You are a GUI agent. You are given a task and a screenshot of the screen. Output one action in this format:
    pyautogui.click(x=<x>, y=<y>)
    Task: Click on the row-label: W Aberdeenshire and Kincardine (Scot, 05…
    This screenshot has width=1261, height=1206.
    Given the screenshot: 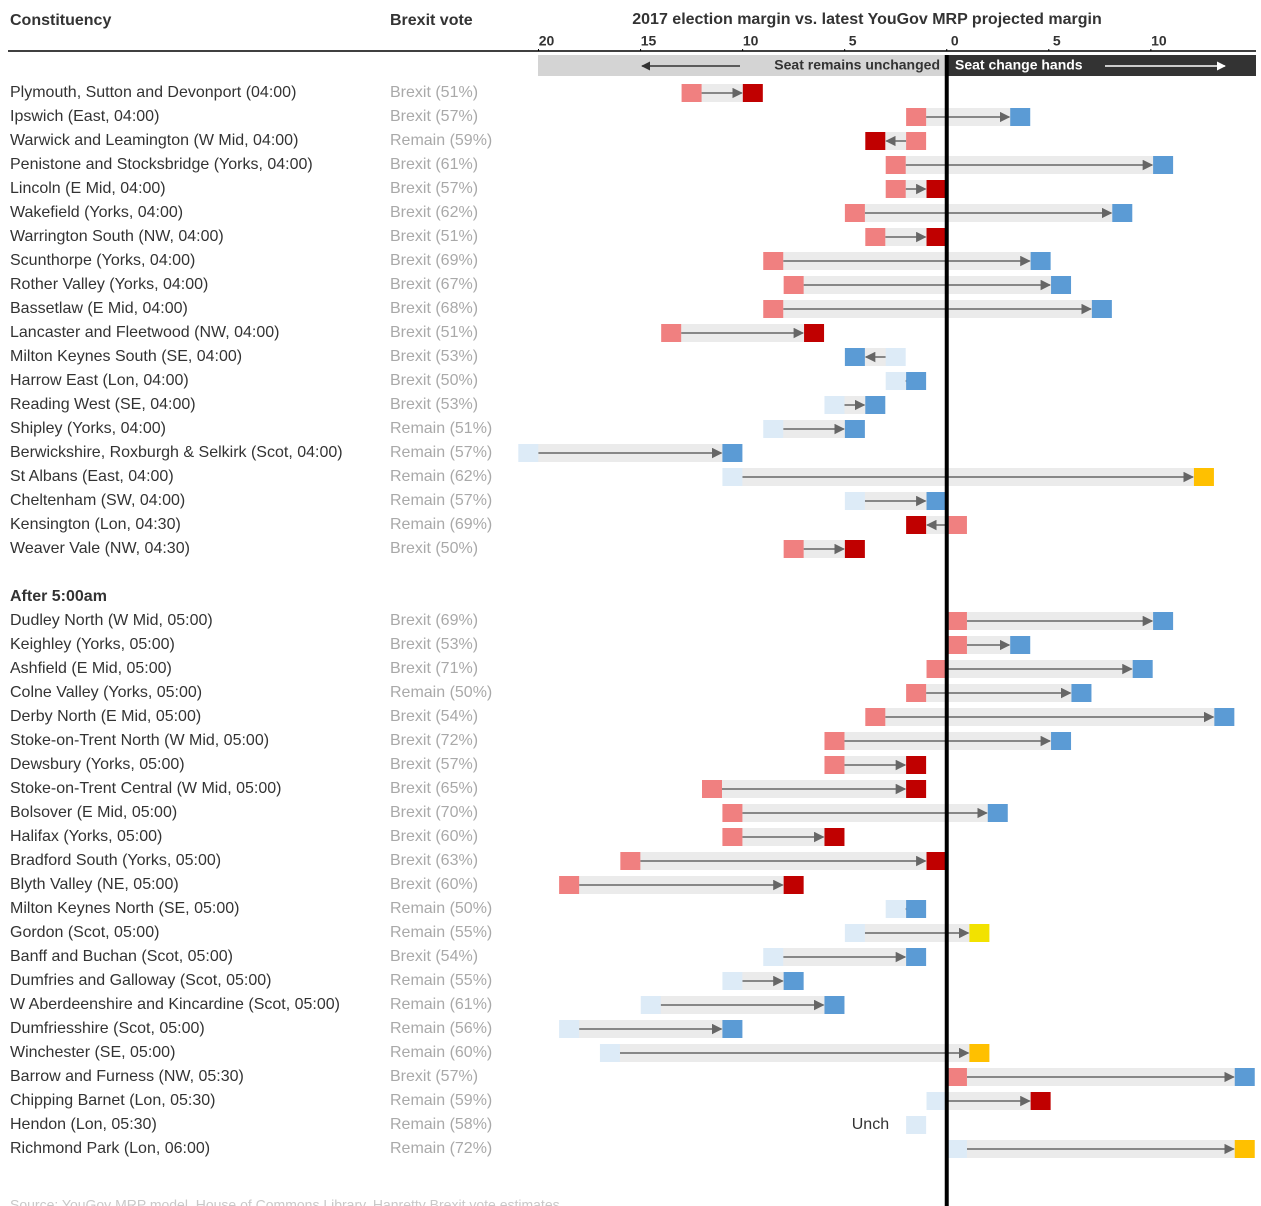 What is the action you would take?
    pyautogui.click(x=175, y=1004)
    